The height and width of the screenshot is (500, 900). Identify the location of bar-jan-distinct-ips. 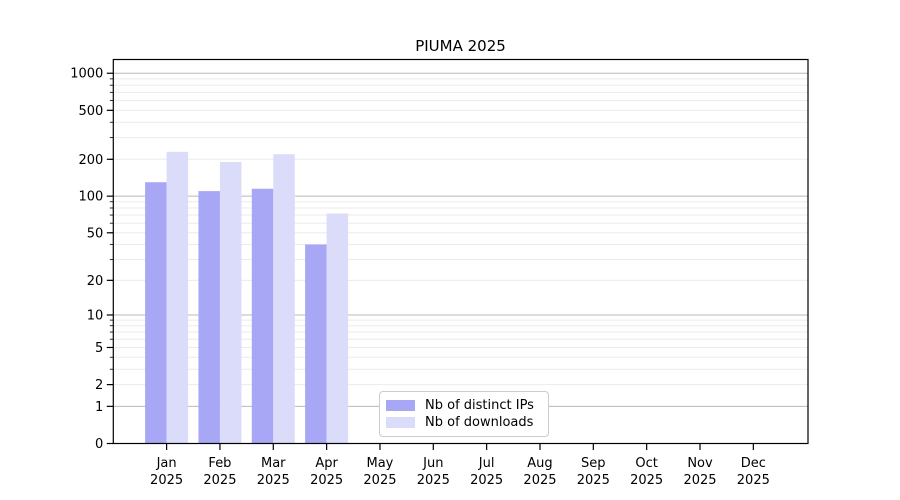
(156, 313).